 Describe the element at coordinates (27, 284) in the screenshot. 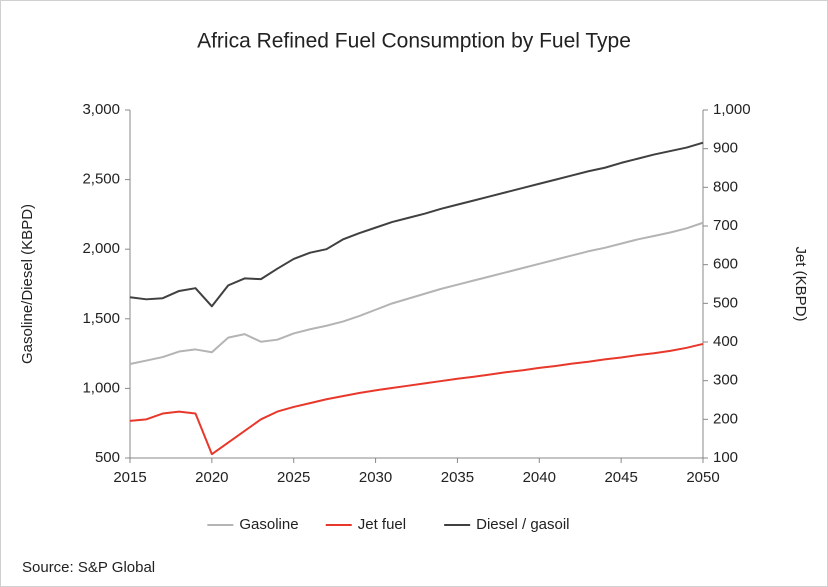

I see `y-axis-label: Gasoline/Diesel (KBPD)` at that location.